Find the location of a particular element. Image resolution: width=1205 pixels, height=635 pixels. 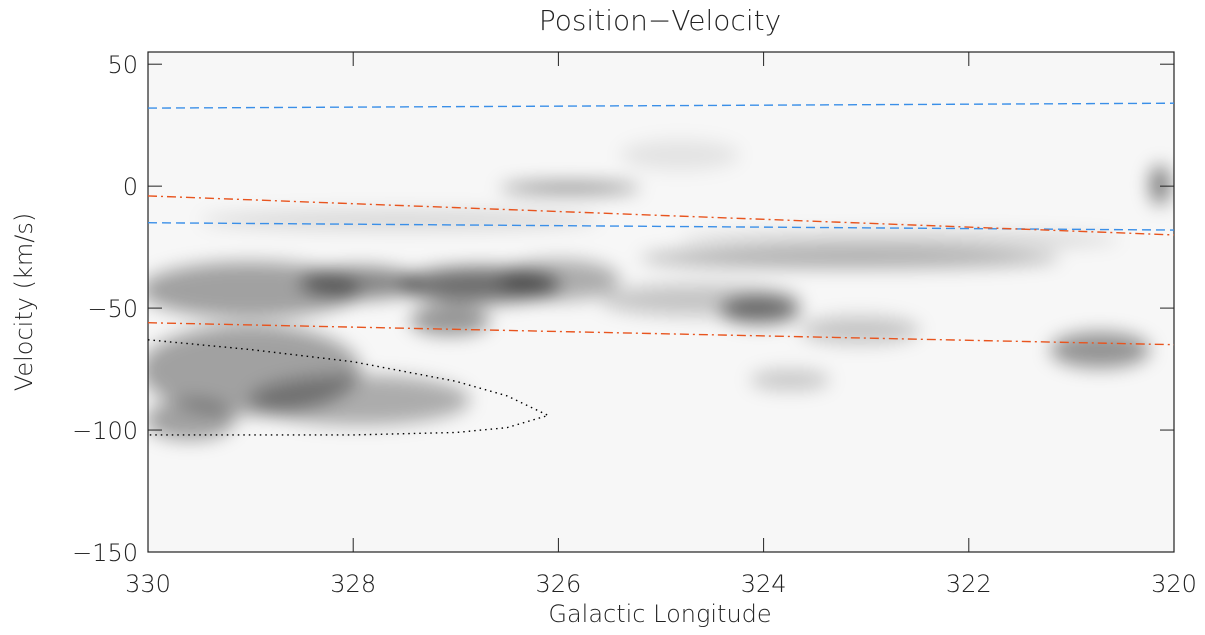

x-tick-label: 320 is located at coordinates (1174, 584).